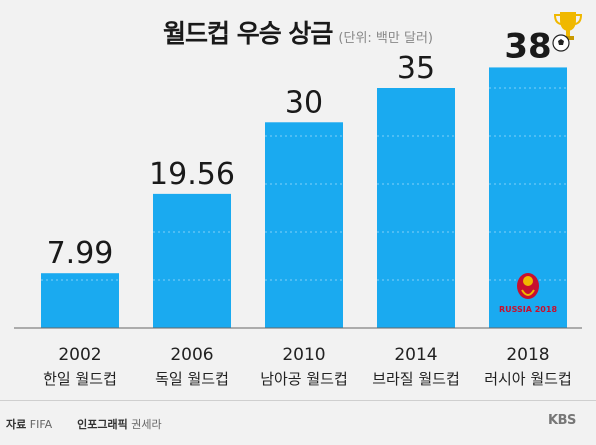 This screenshot has height=445, width=596. What do you see at coordinates (415, 355) in the screenshot?
I see `x-tick-label: 2014` at bounding box center [415, 355].